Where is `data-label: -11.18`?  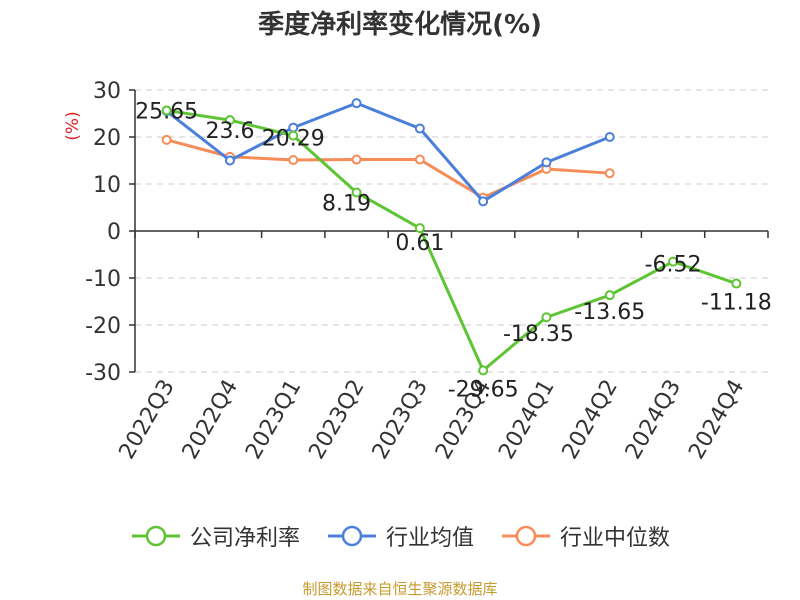 data-label: -11.18 is located at coordinates (736, 303).